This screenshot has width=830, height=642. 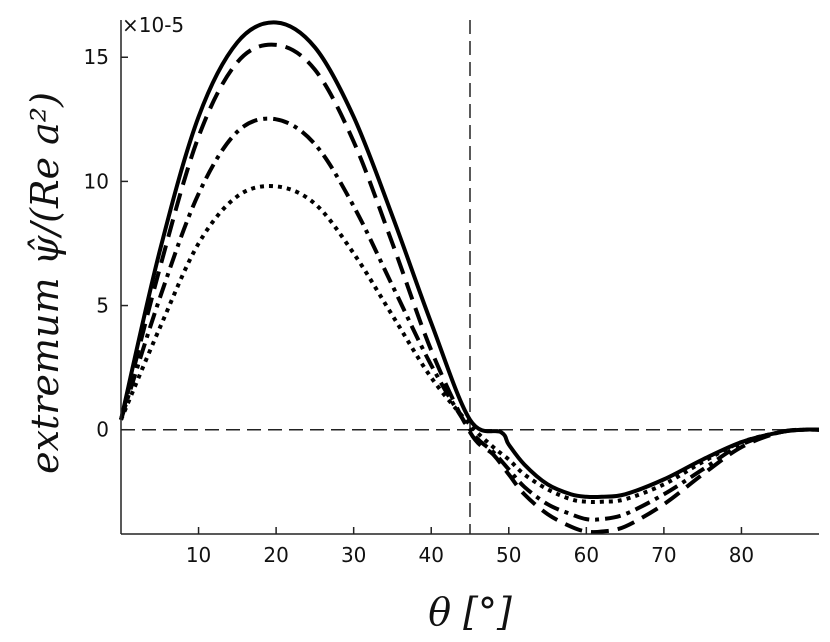 I want to click on x-tick-label: 50, so click(x=508, y=555).